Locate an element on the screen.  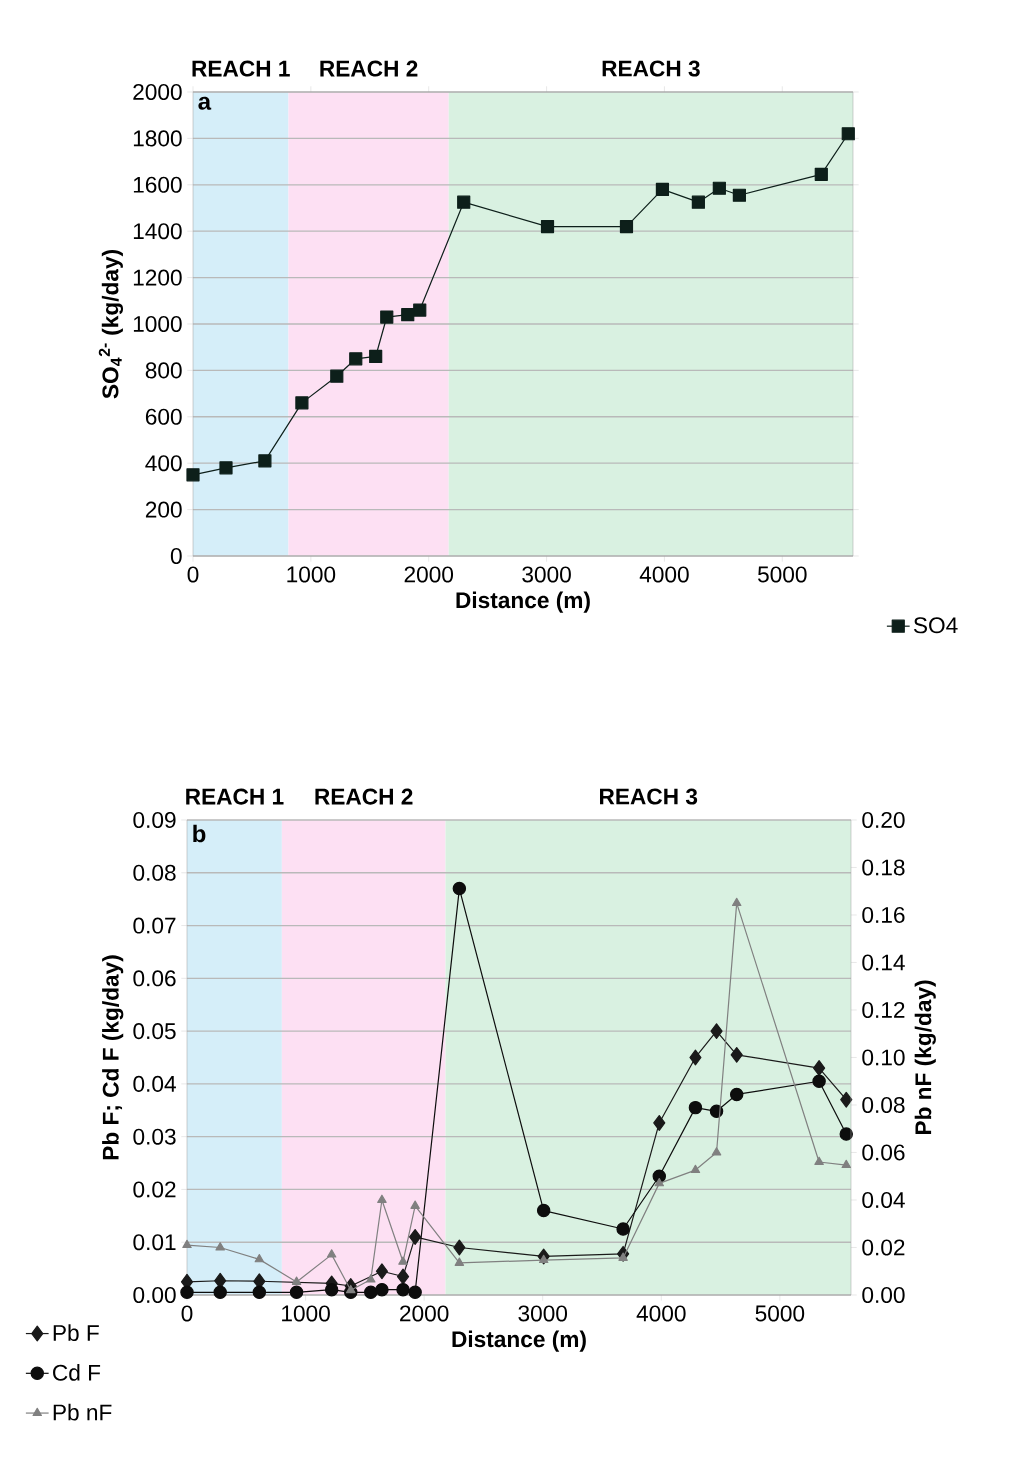
y-axis-title: Pb F; Cd F (kg/day) is located at coordinates (113, 1057).